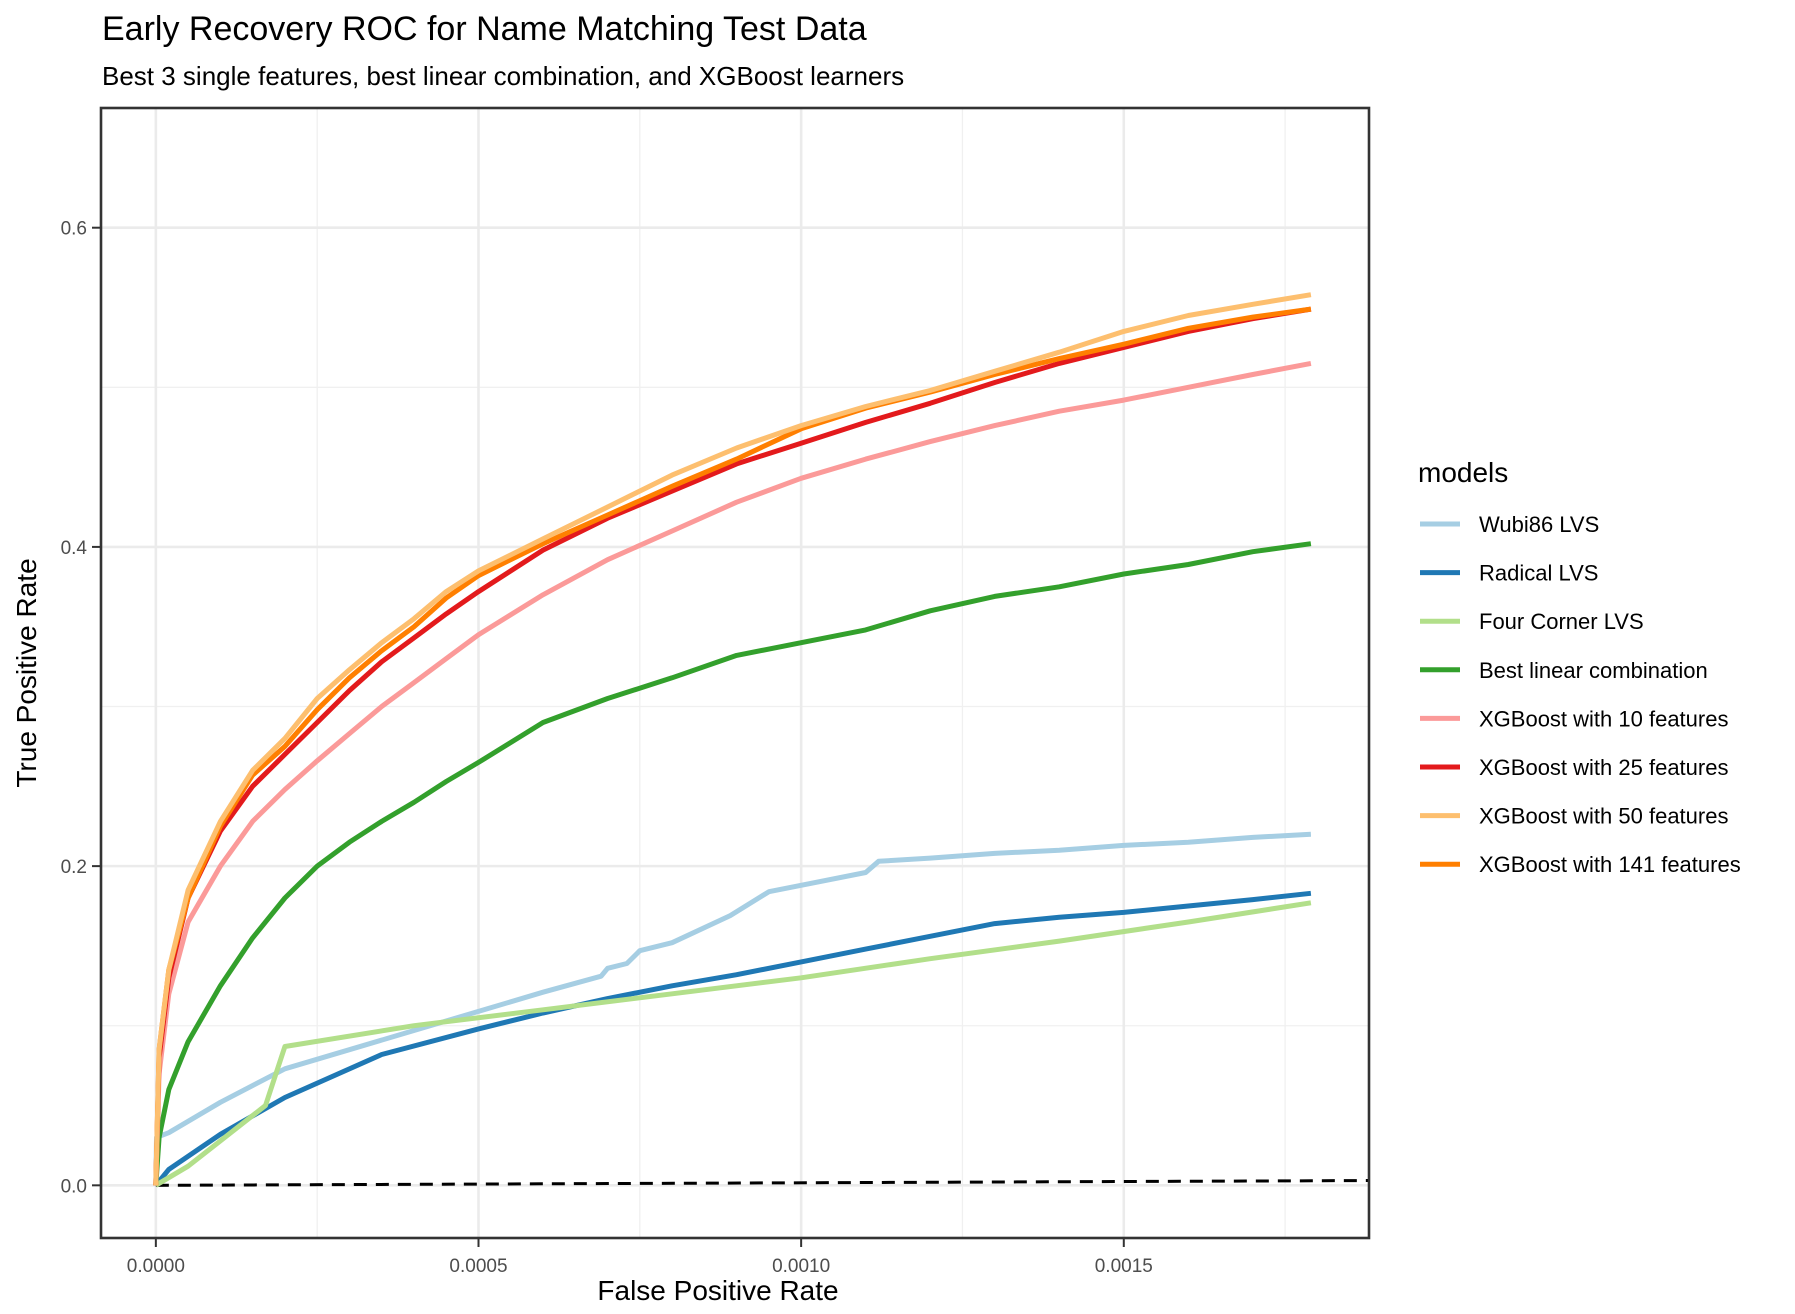 This screenshot has width=1795, height=1314. I want to click on legend-item: XGBoost with 10 features, so click(1574, 718).